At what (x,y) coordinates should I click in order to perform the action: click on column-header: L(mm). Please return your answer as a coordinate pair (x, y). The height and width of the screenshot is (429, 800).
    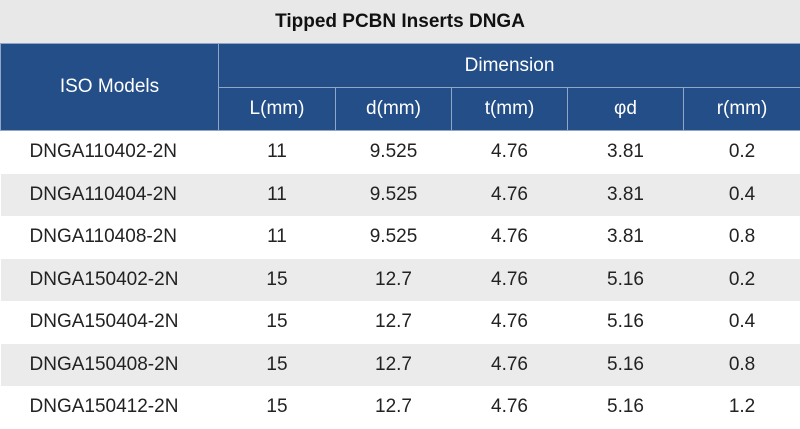
    Looking at the image, I should click on (277, 109).